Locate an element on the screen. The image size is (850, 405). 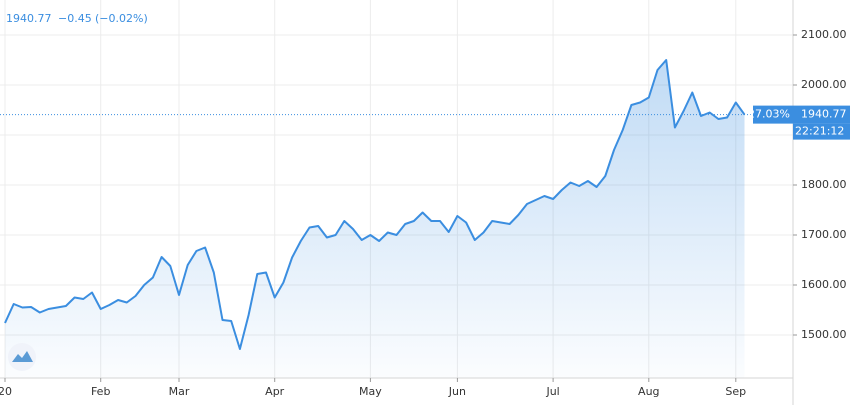
price-label: 1940.77 is located at coordinates (824, 114).